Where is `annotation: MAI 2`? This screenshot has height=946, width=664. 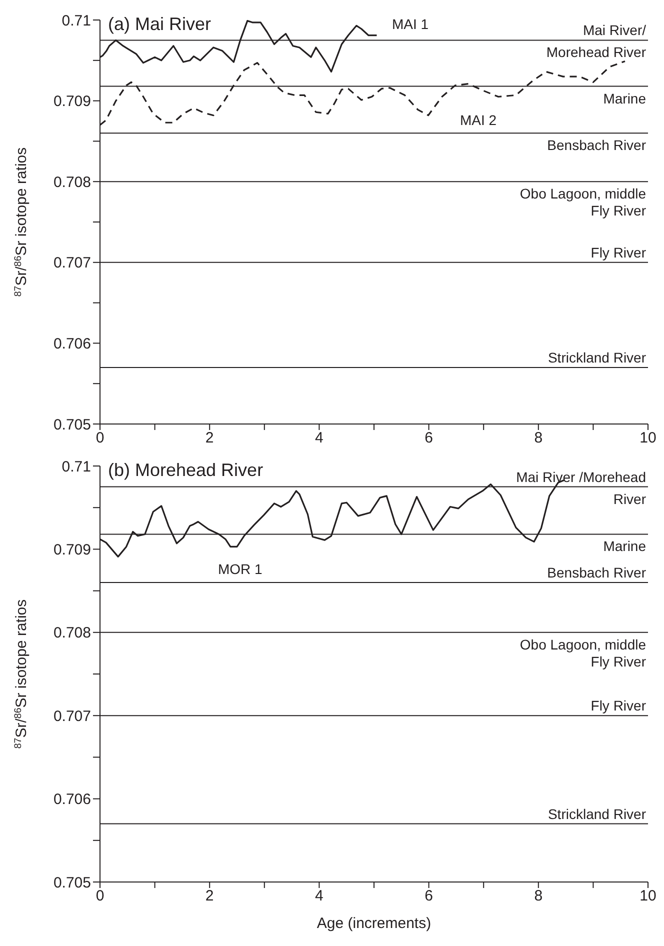
annotation: MAI 2 is located at coordinates (478, 120).